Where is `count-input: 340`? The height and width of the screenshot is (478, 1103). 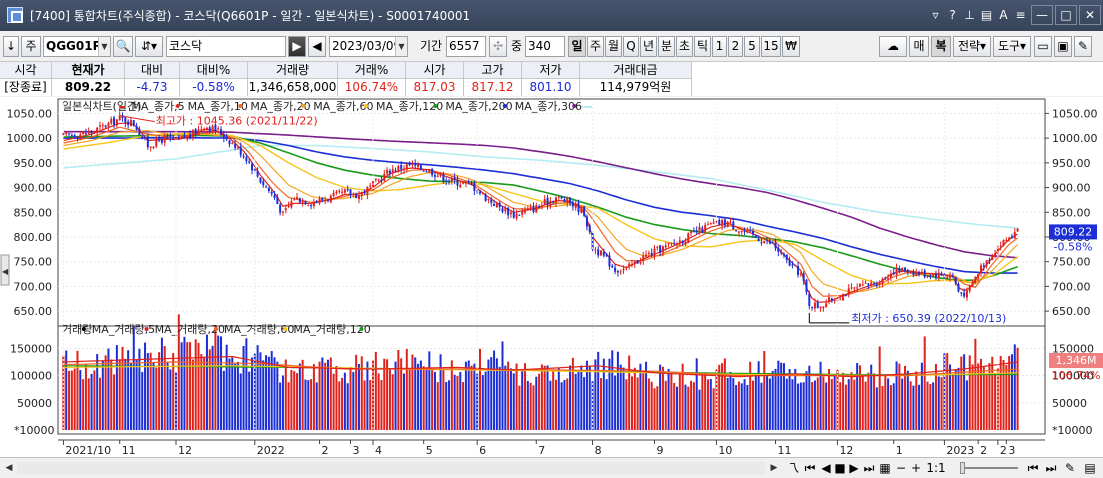
count-input: 340 is located at coordinates (545, 46).